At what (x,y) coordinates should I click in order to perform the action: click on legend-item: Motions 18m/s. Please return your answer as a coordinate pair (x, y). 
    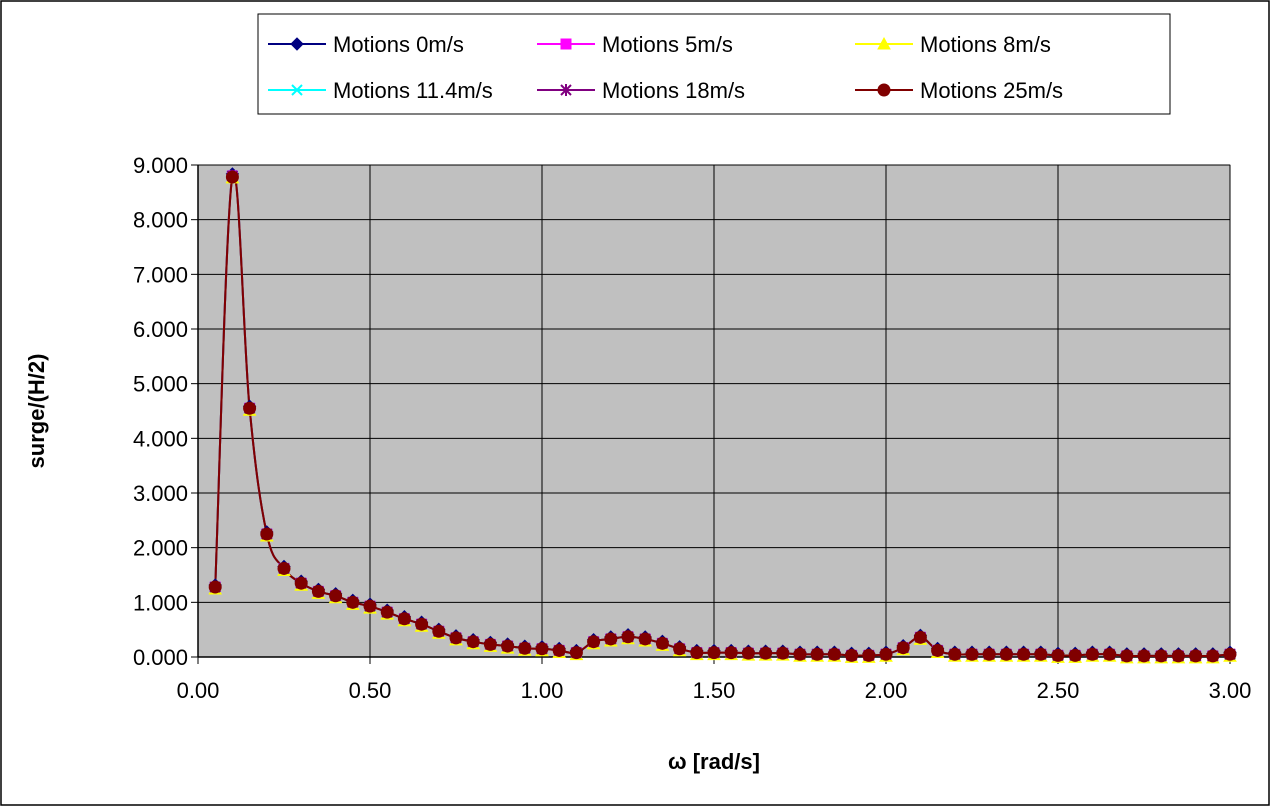
    Looking at the image, I should click on (641, 90).